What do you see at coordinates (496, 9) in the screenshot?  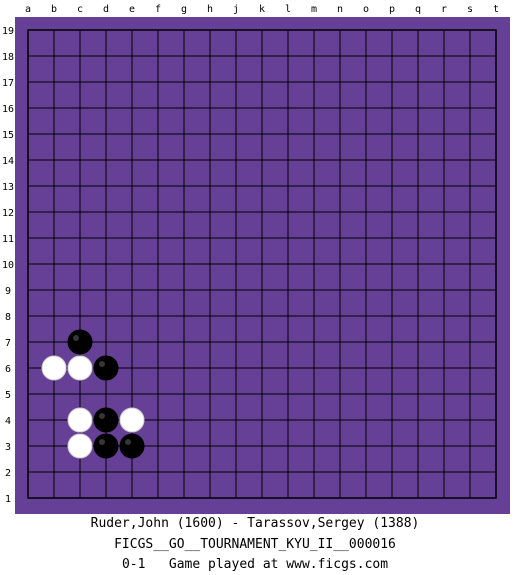 I see `column-label: t` at bounding box center [496, 9].